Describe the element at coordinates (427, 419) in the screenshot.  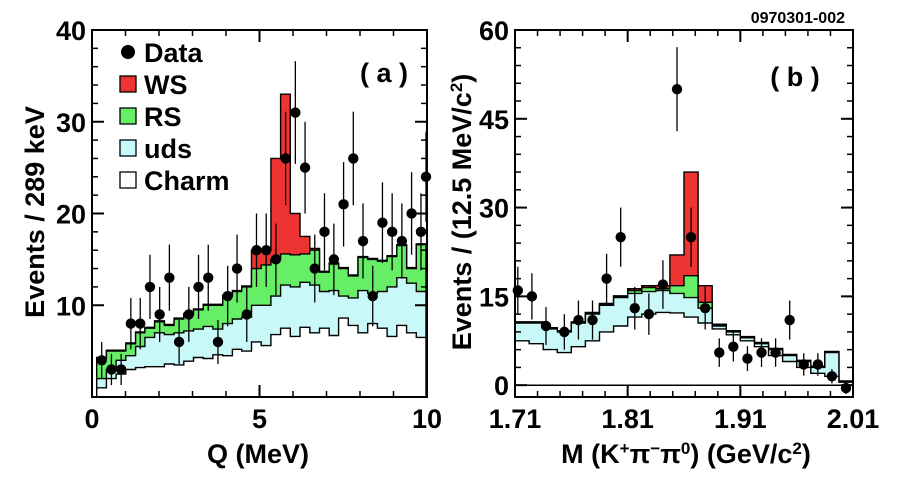
I see `panel-a-x-tick-label: 10` at that location.